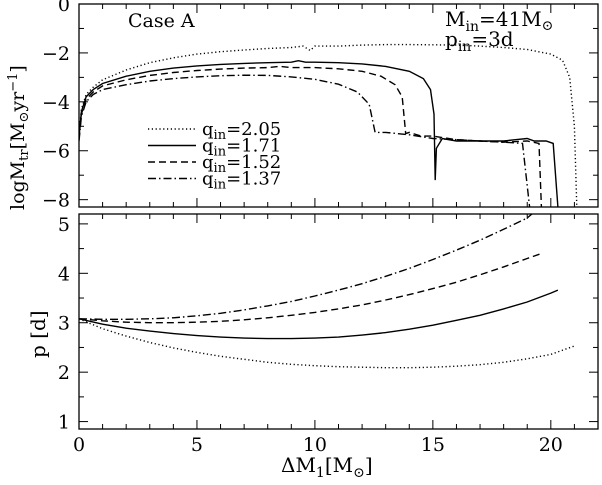 This screenshot has width=602, height=485. I want to click on x-tick-label: 10, so click(315, 445).